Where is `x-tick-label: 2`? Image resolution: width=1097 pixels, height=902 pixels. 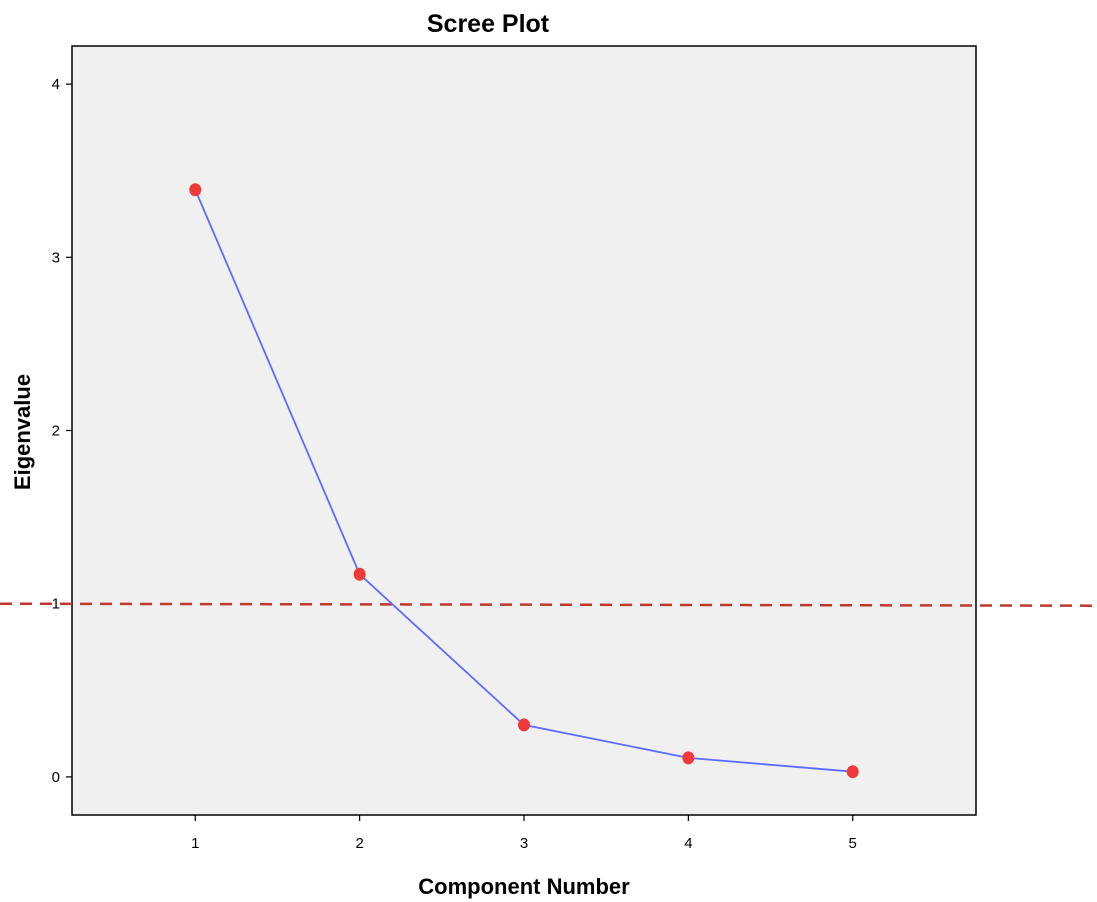 x-tick-label: 2 is located at coordinates (359, 843).